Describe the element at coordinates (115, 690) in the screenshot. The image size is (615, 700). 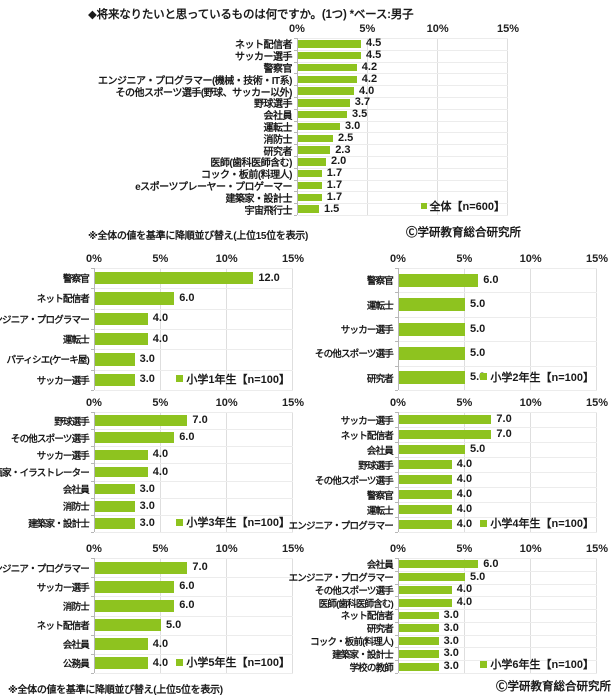
I see `sort-note-top5: ※全体の値を基準に降順並び替え(上位5位を表示)` at that location.